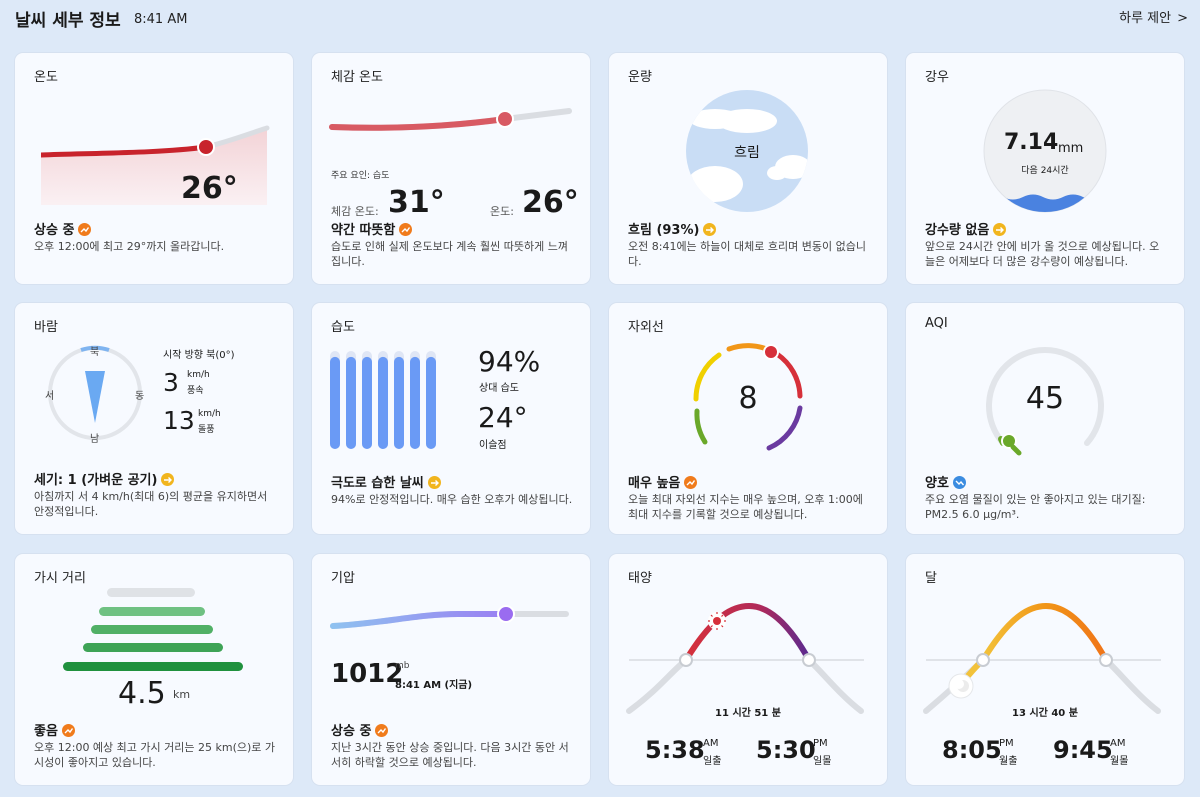 Image resolution: width=1200 pixels, height=797 pixels. Describe the element at coordinates (664, 230) in the screenshot. I see `cloud-cover-status-label: 흐림 (93%)` at that location.